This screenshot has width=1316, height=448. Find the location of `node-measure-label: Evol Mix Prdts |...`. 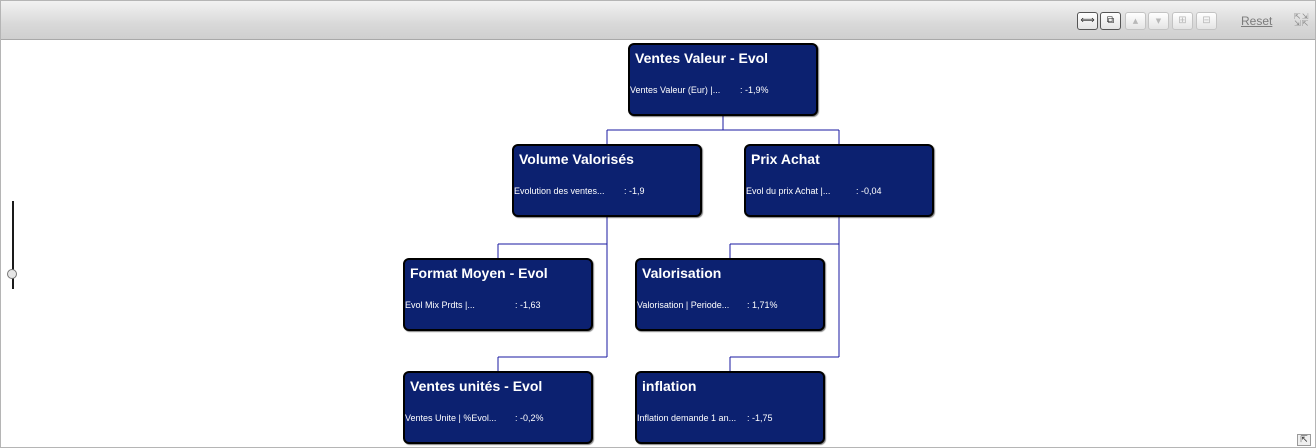

node-measure-label: Evol Mix Prdts |... is located at coordinates (440, 305).